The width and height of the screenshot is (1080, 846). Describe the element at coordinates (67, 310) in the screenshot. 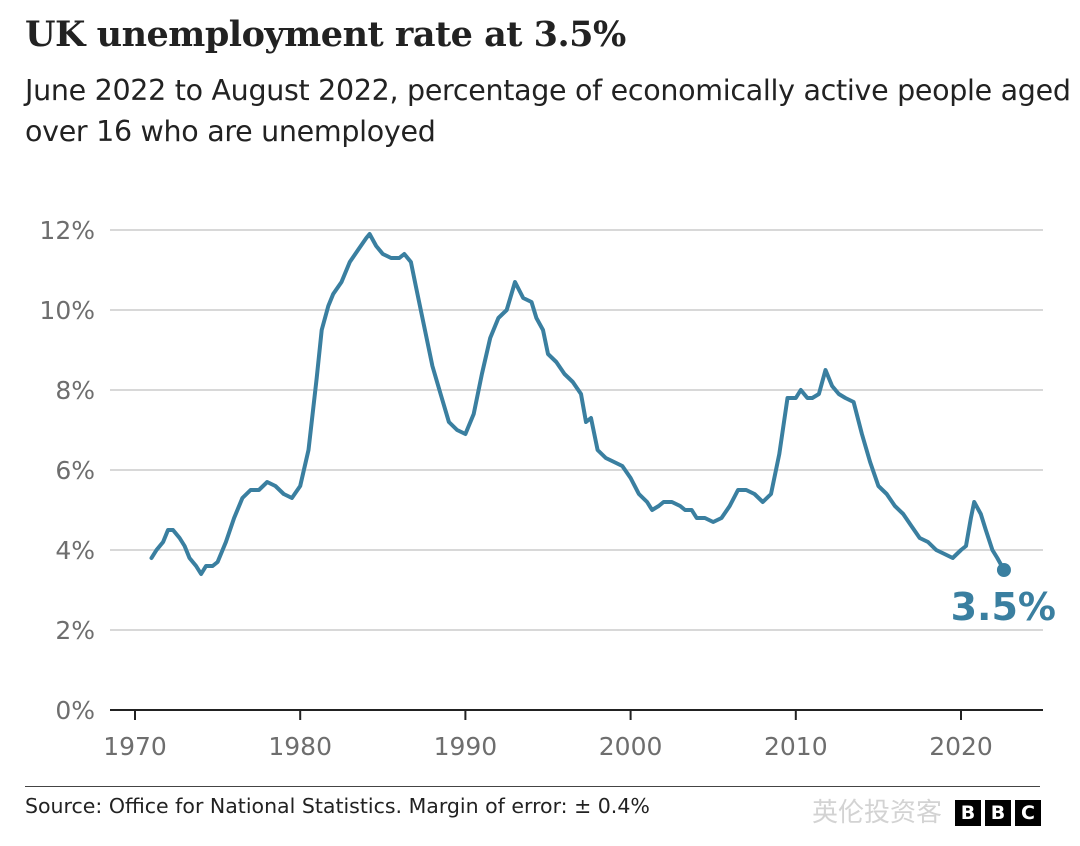

I see `y-tick-label: 10%` at that location.